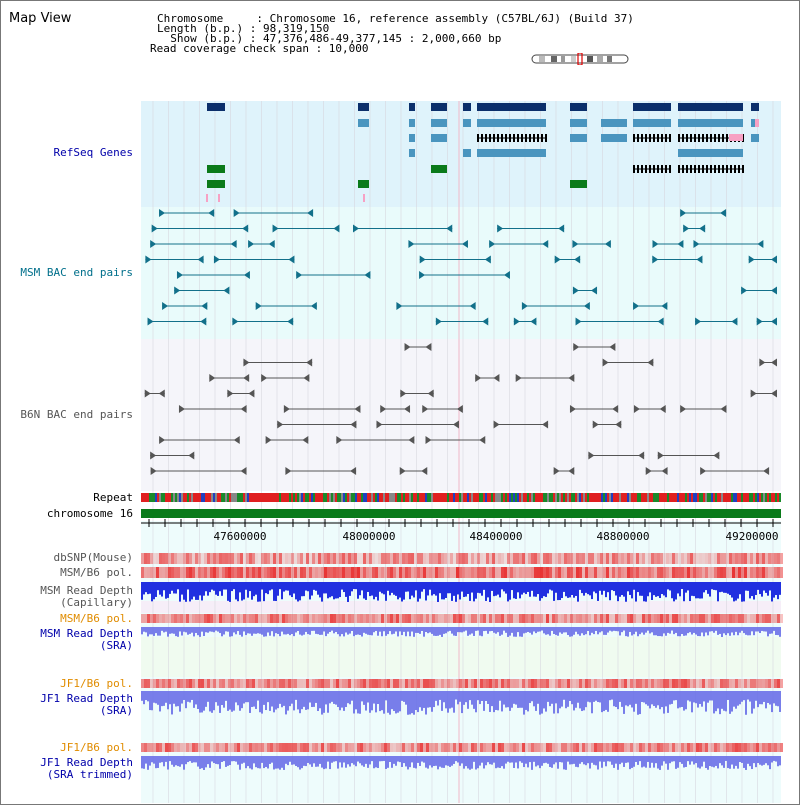 Image resolution: width=800 pixels, height=805 pixels. Describe the element at coordinates (93, 557) in the screenshot. I see `track-label-dbsnp: dbSNP(Mouse)` at that location.